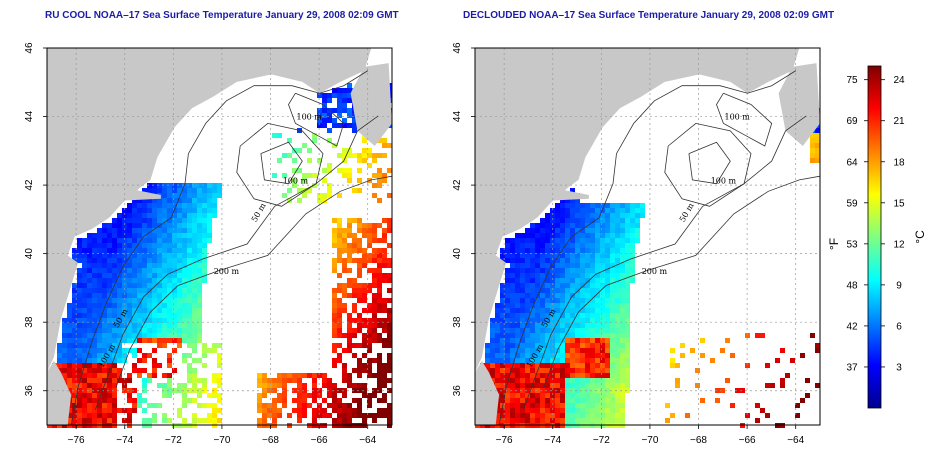 This screenshot has width=950, height=475. Describe the element at coordinates (254, 281) in the screenshot. I see `depth-contour` at that location.